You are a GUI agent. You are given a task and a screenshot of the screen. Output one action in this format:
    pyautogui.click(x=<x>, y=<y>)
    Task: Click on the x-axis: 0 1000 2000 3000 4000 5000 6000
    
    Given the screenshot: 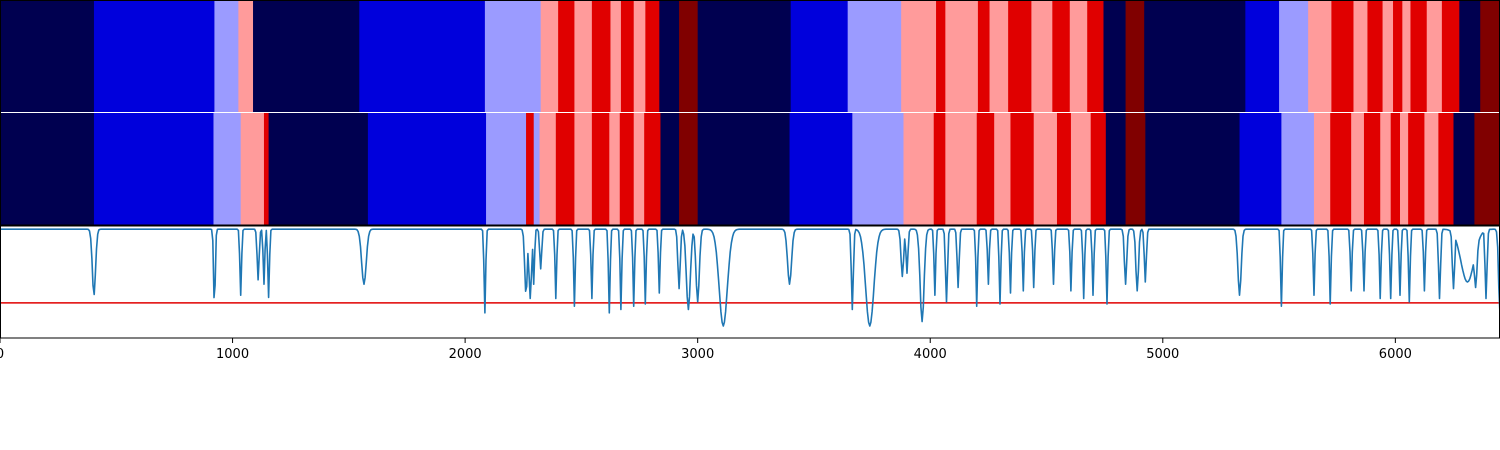 What is the action you would take?
    pyautogui.click(x=706, y=350)
    